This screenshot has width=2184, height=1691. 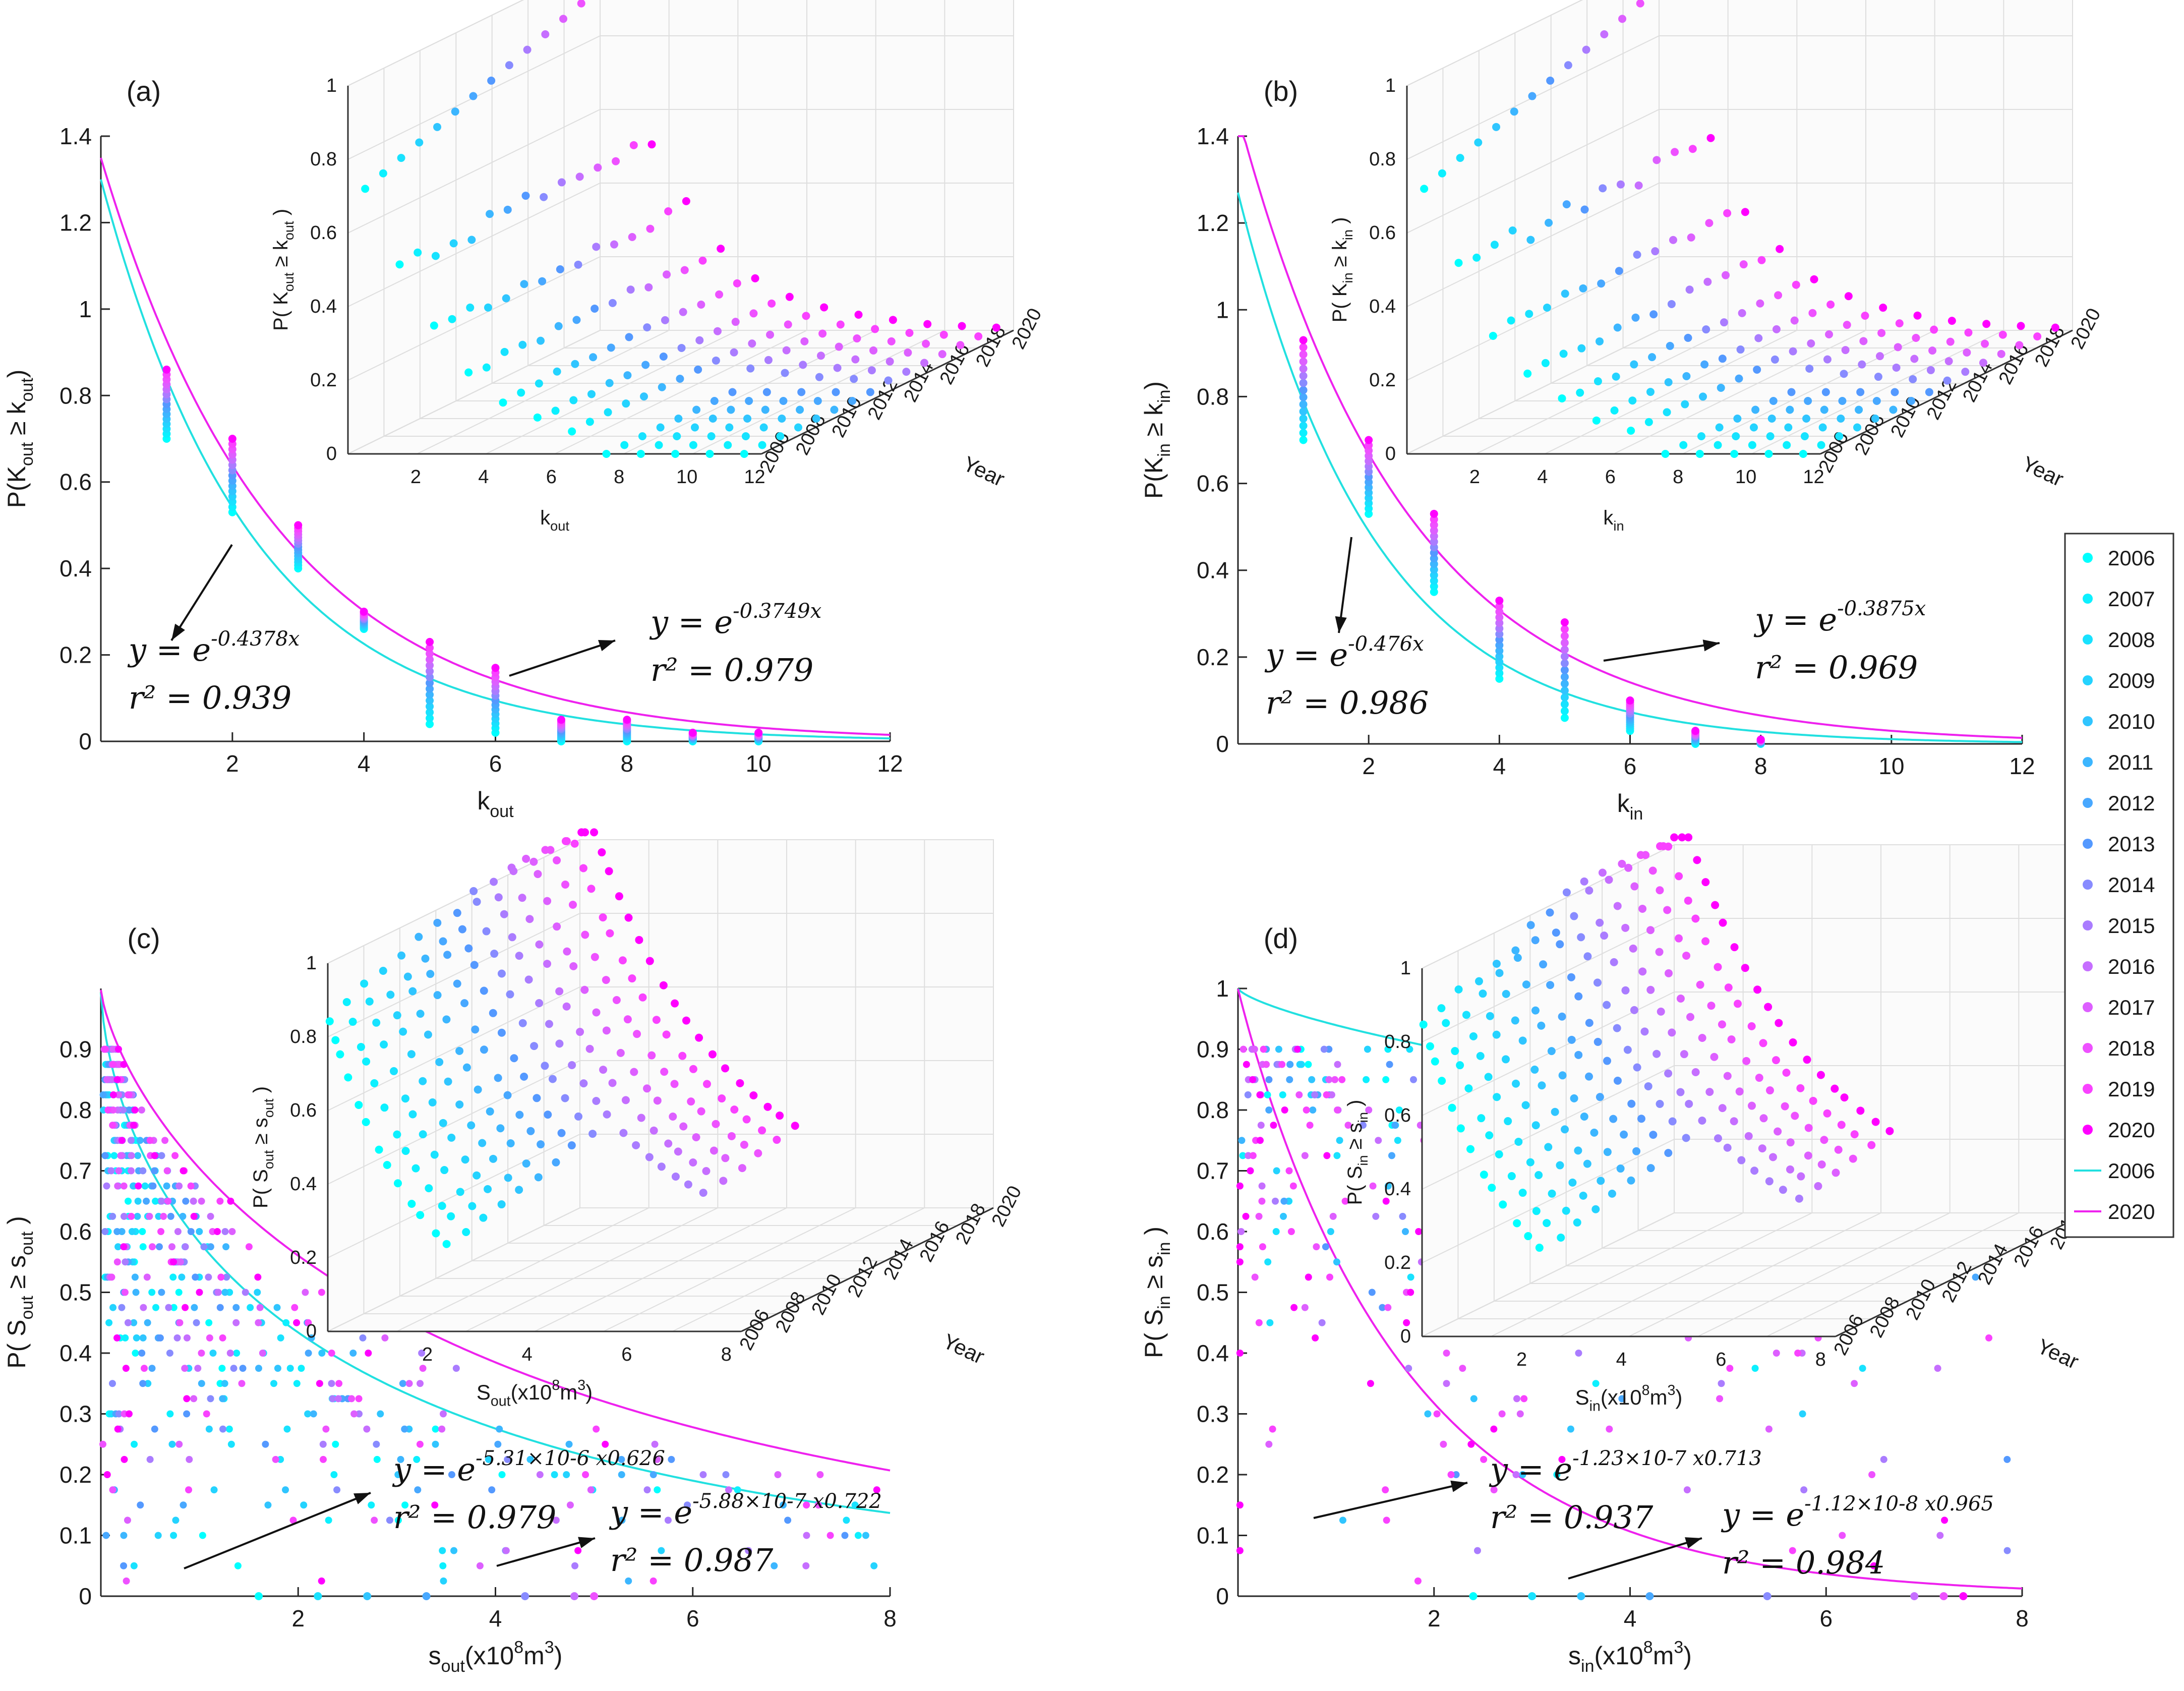 What do you see at coordinates (1390, 453) in the screenshot?
I see `inset-z-tick-label: 0` at bounding box center [1390, 453].